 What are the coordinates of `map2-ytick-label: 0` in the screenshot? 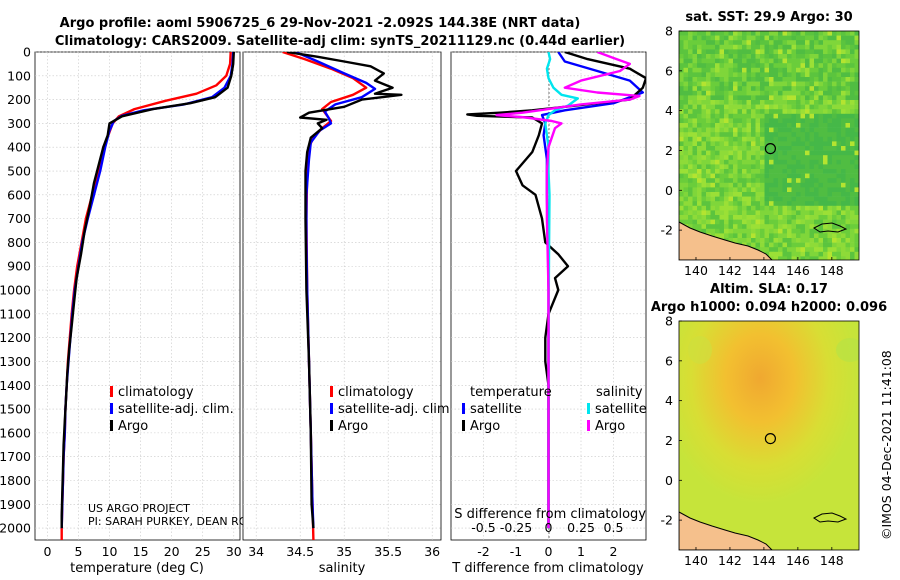 It's located at (669, 480).